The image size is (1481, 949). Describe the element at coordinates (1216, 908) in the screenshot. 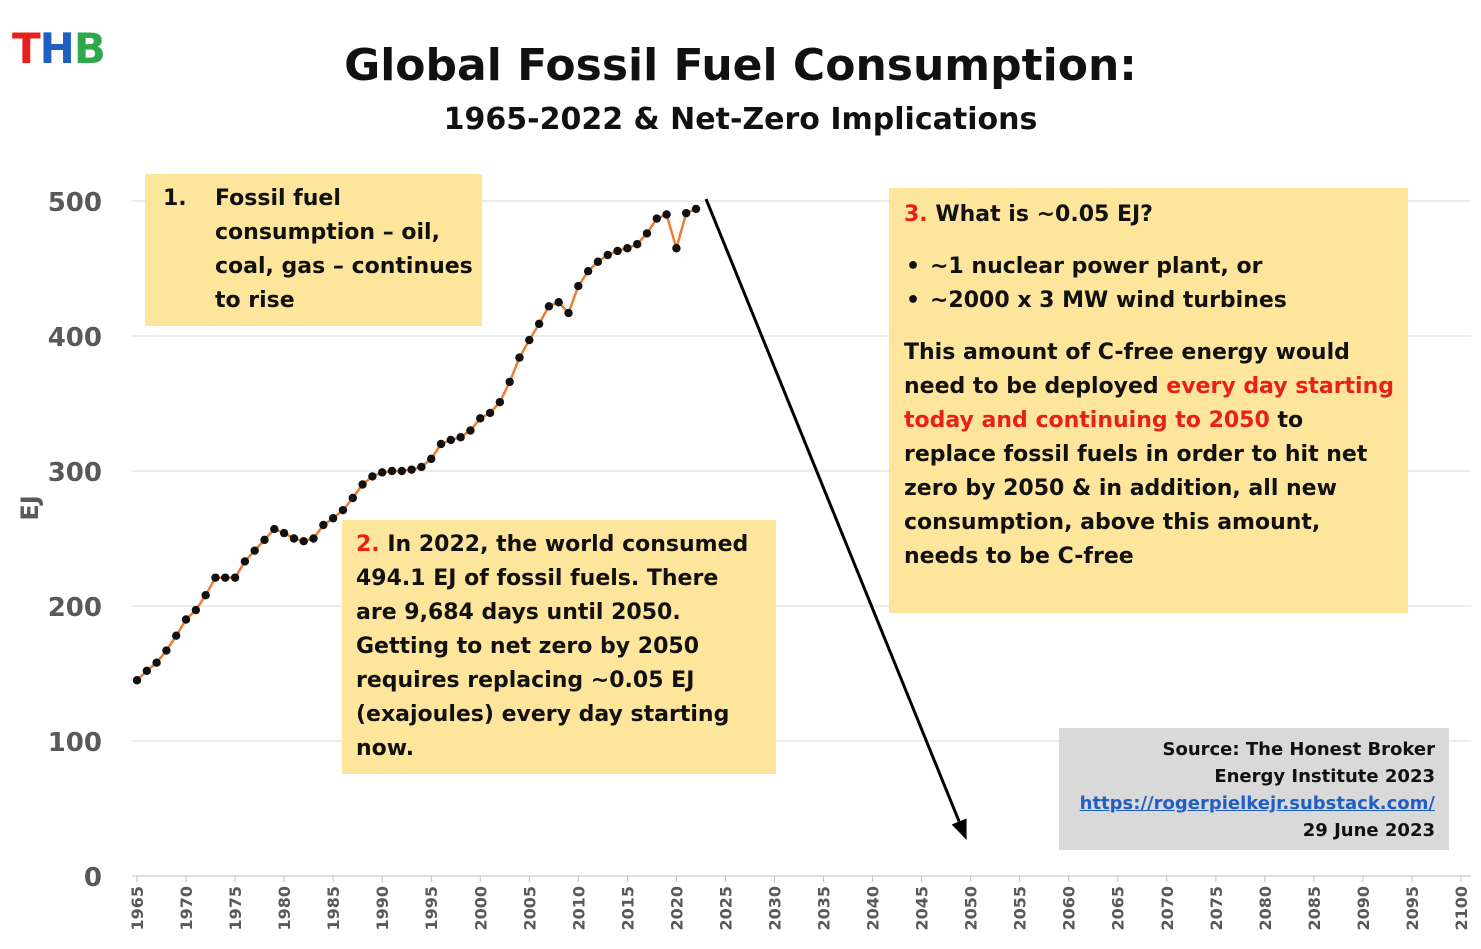

I see `x-tick-label: 2075` at that location.